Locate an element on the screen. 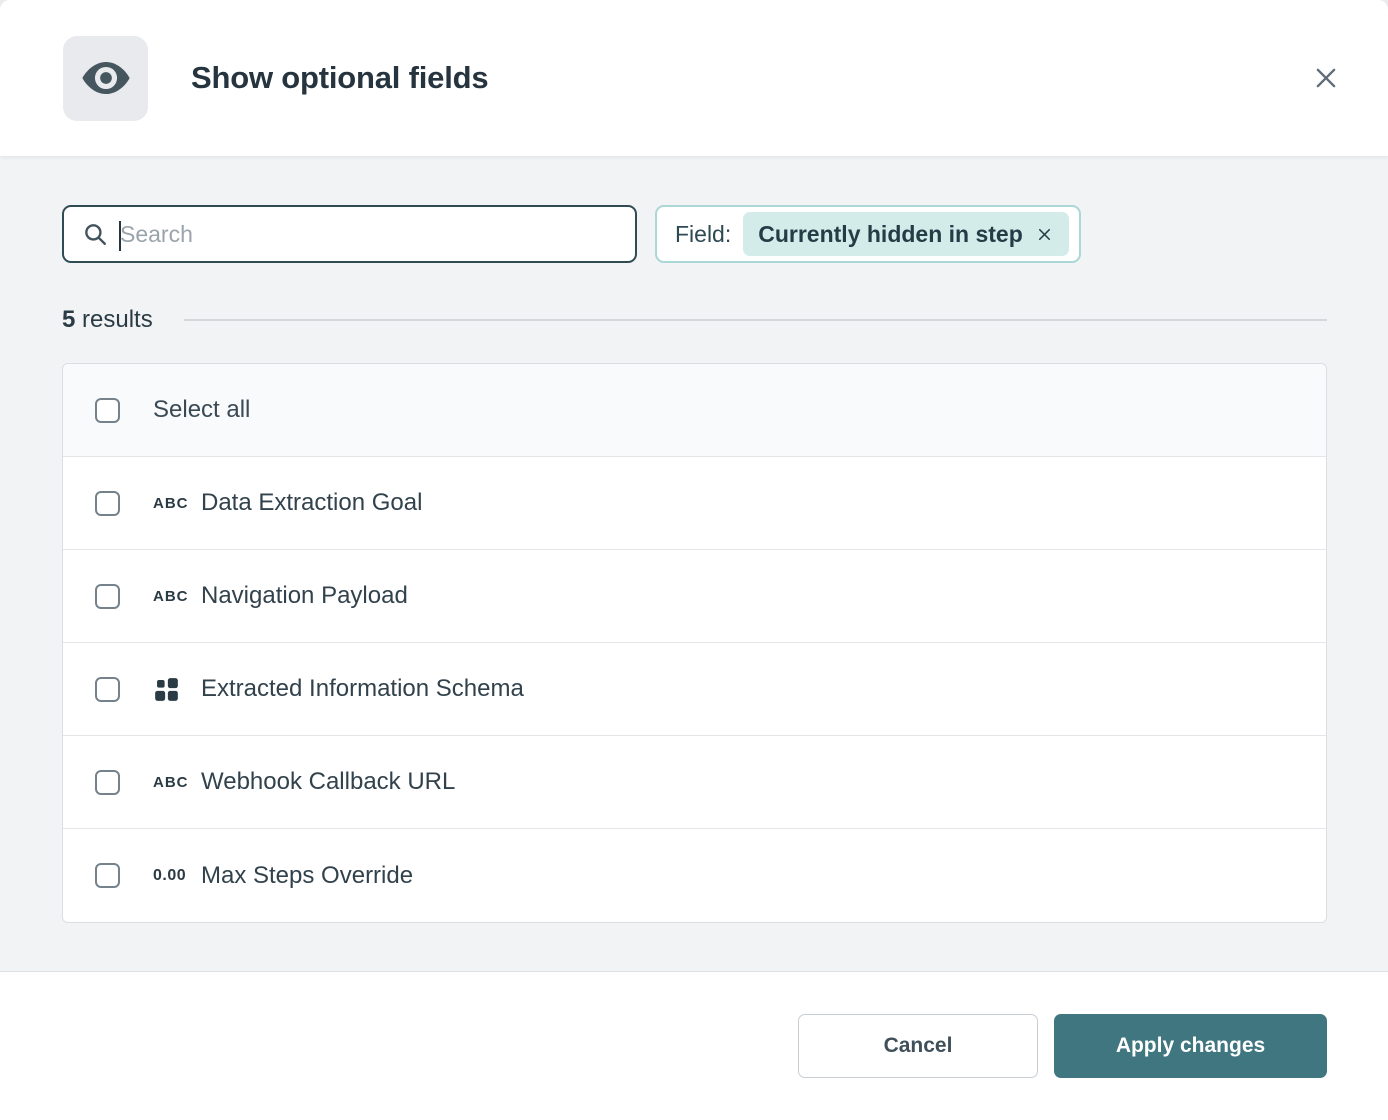  filter-value: Currently hidden in step is located at coordinates (890, 233).